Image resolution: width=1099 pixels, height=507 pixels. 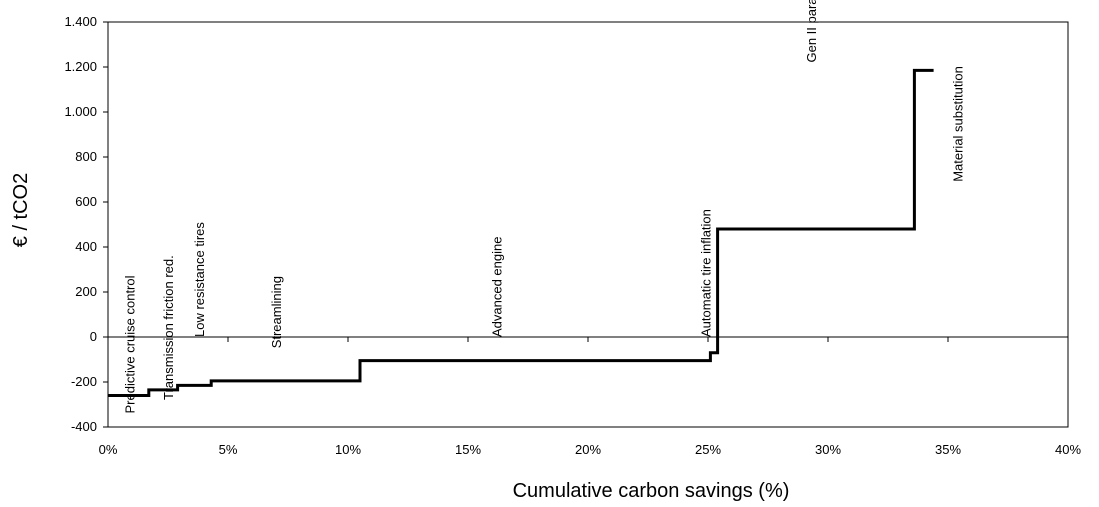 What do you see at coordinates (21, 210) in the screenshot?
I see `y-axis-title: € / tCO2` at bounding box center [21, 210].